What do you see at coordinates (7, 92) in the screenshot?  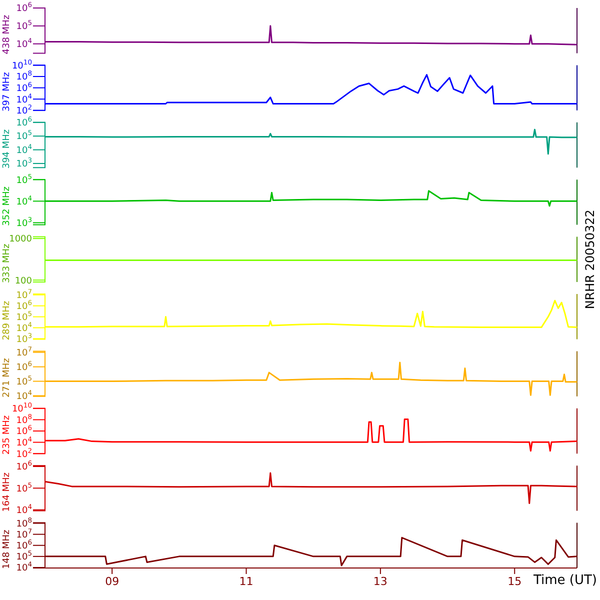 I see `y-axis-title: 397 MHz` at bounding box center [7, 92].